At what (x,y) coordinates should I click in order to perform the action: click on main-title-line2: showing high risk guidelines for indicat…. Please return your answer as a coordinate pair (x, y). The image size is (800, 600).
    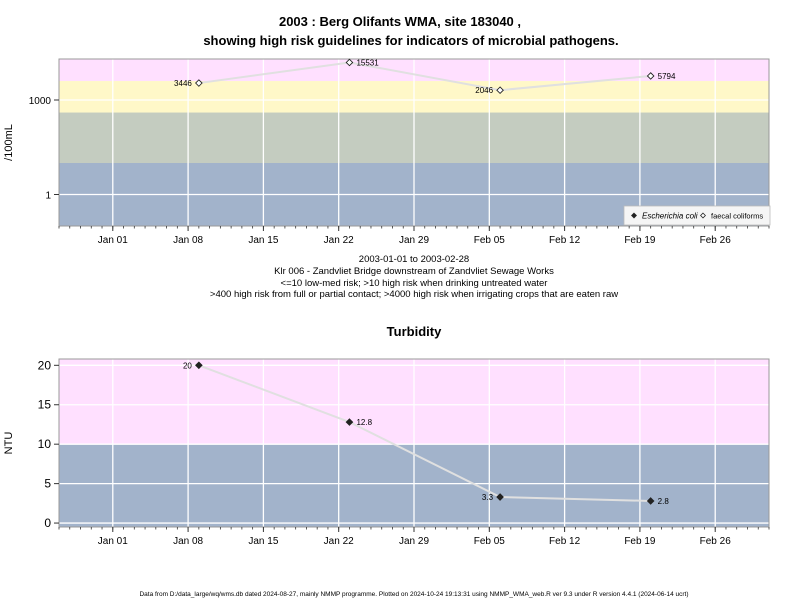
    Looking at the image, I should click on (410, 40).